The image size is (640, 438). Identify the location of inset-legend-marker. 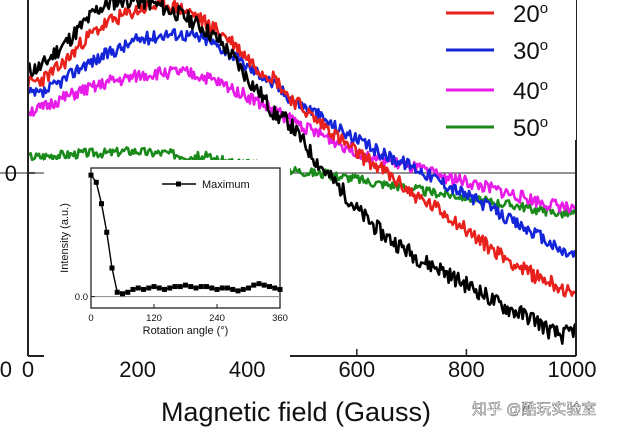
(178, 184).